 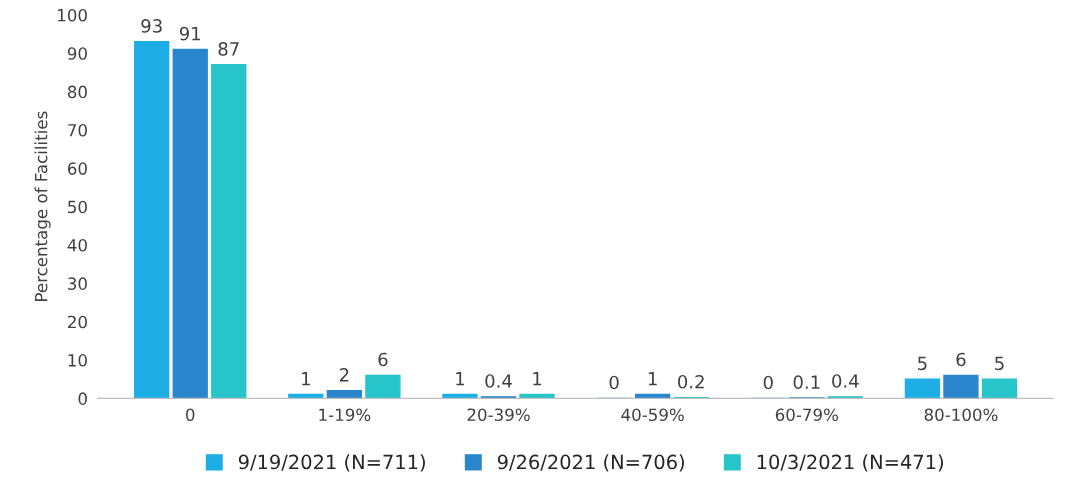 I want to click on x-tick-label: 20-39%, so click(x=498, y=415).